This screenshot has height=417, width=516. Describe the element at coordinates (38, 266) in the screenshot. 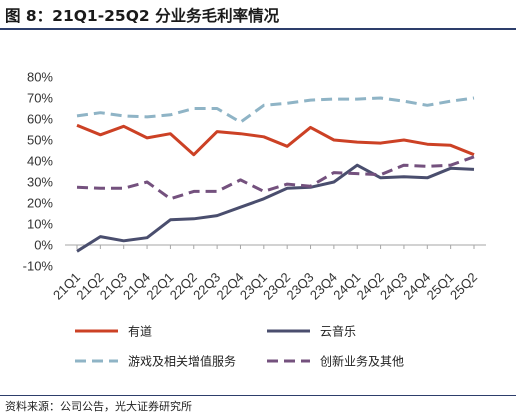

I see `y-tick-label: -10%` at that location.